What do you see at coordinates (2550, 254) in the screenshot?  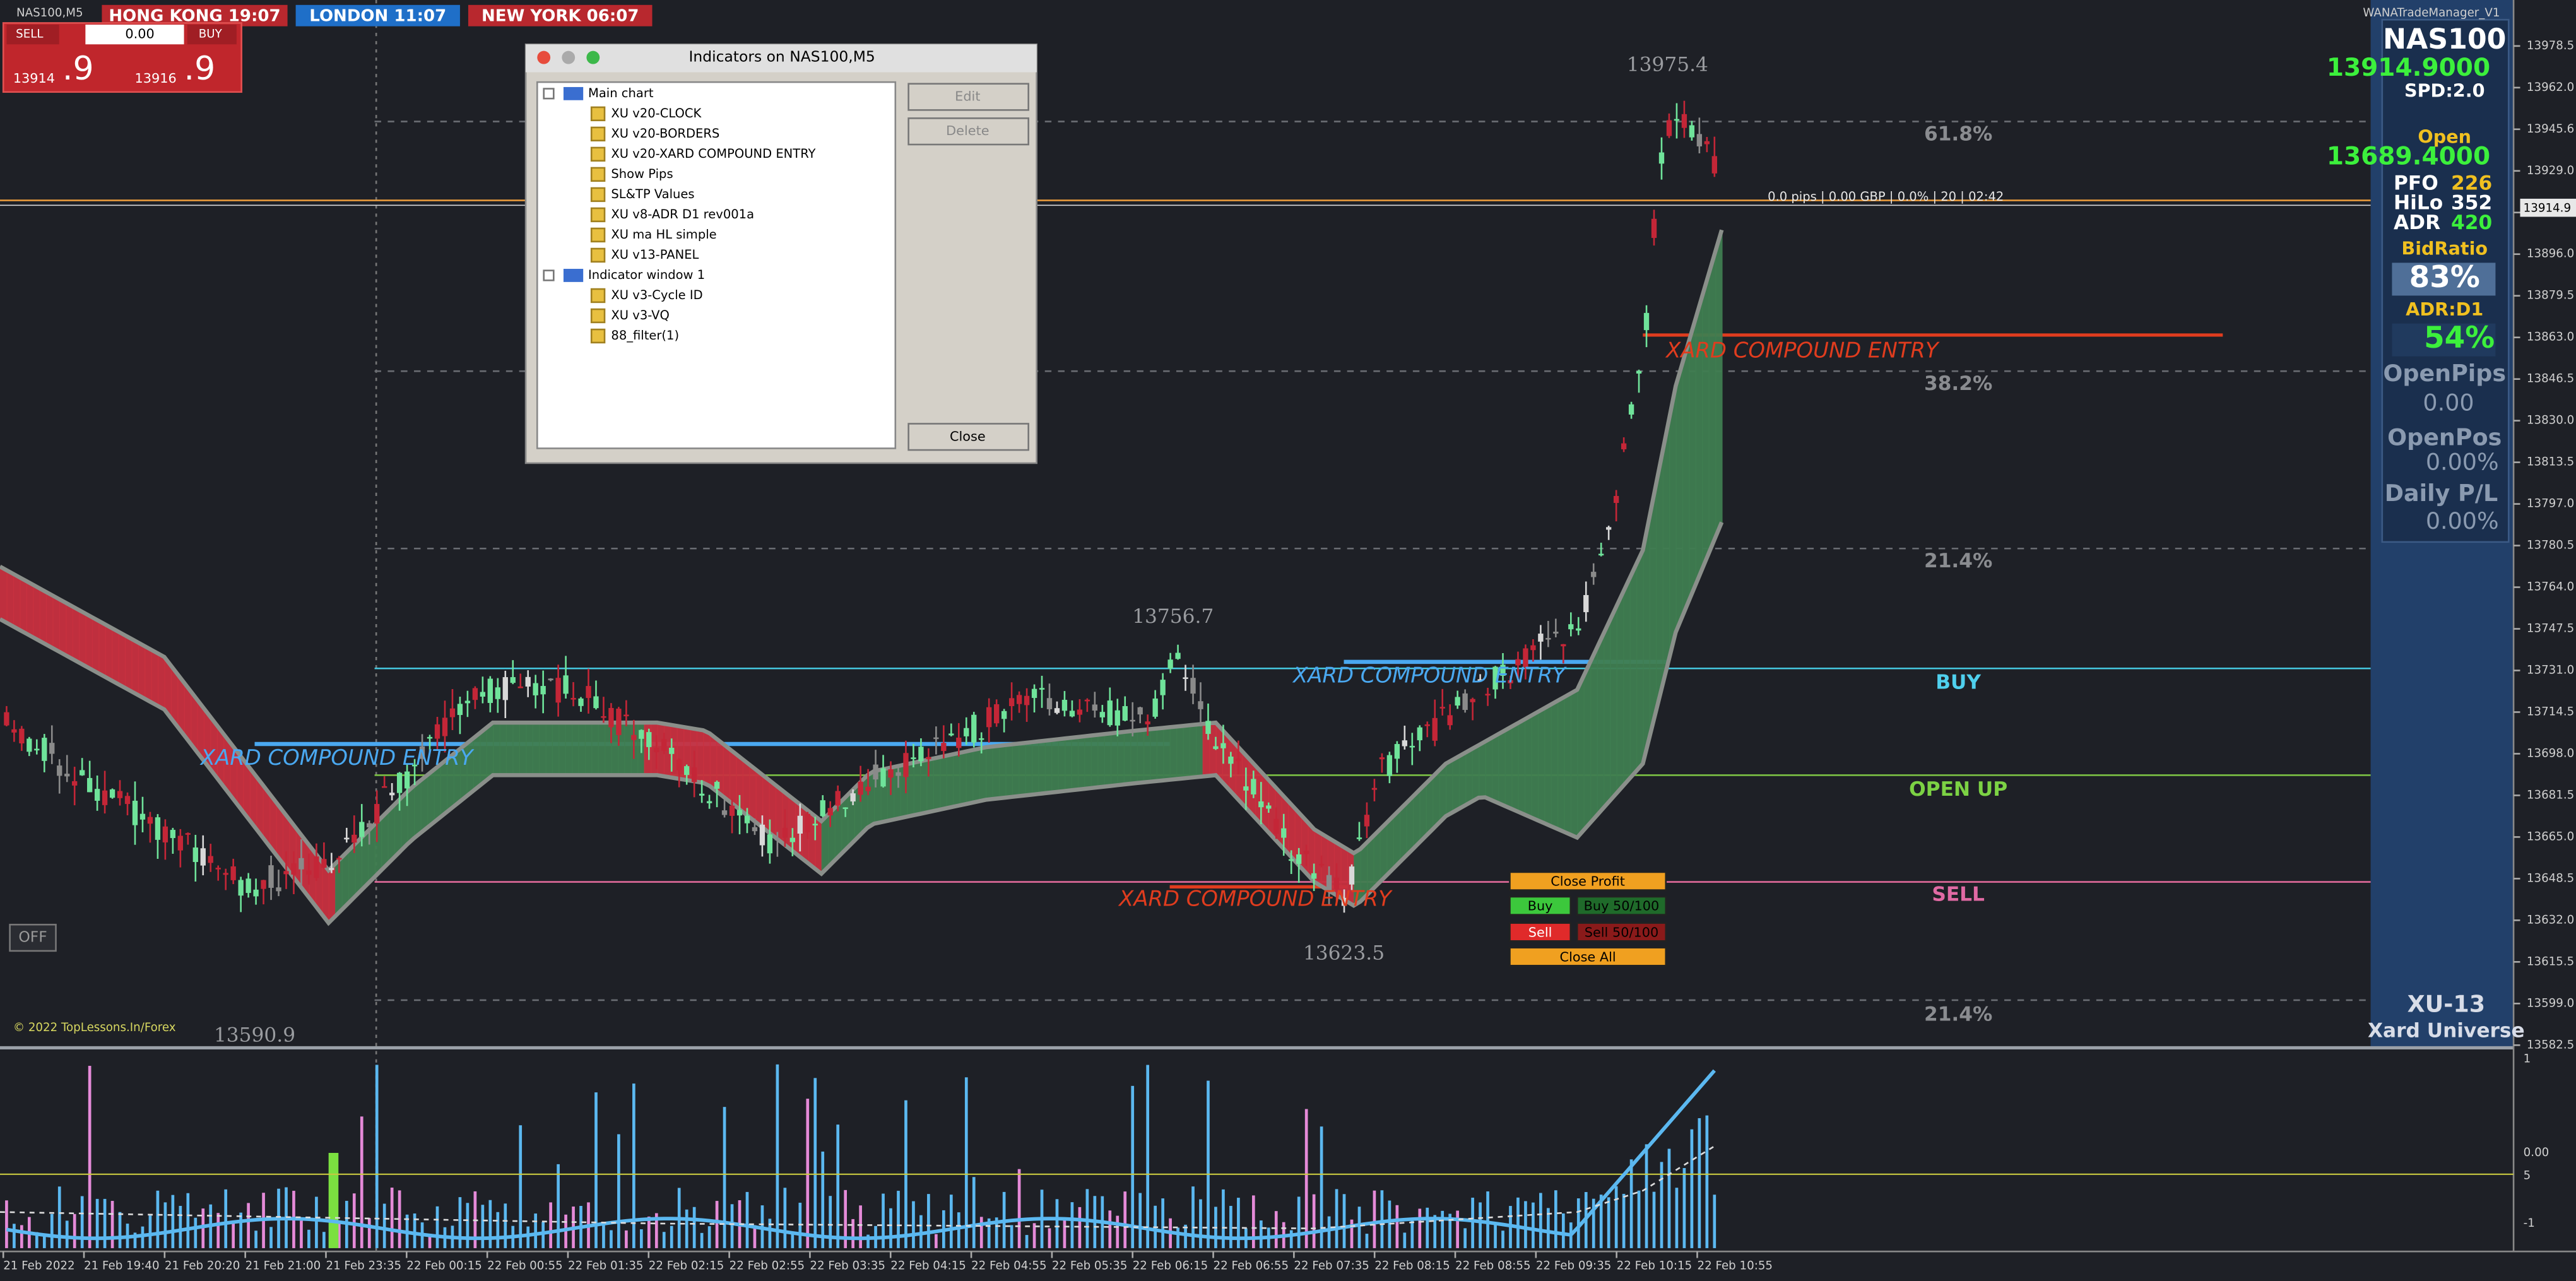 I see `y-axis-label: 13896.0` at bounding box center [2550, 254].